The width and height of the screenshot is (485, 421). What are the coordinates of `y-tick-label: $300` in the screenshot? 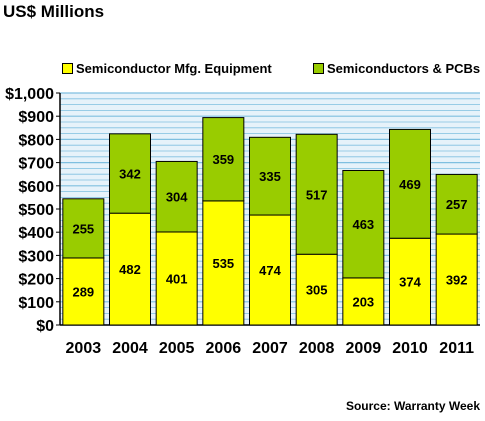 It's located at (36, 256).